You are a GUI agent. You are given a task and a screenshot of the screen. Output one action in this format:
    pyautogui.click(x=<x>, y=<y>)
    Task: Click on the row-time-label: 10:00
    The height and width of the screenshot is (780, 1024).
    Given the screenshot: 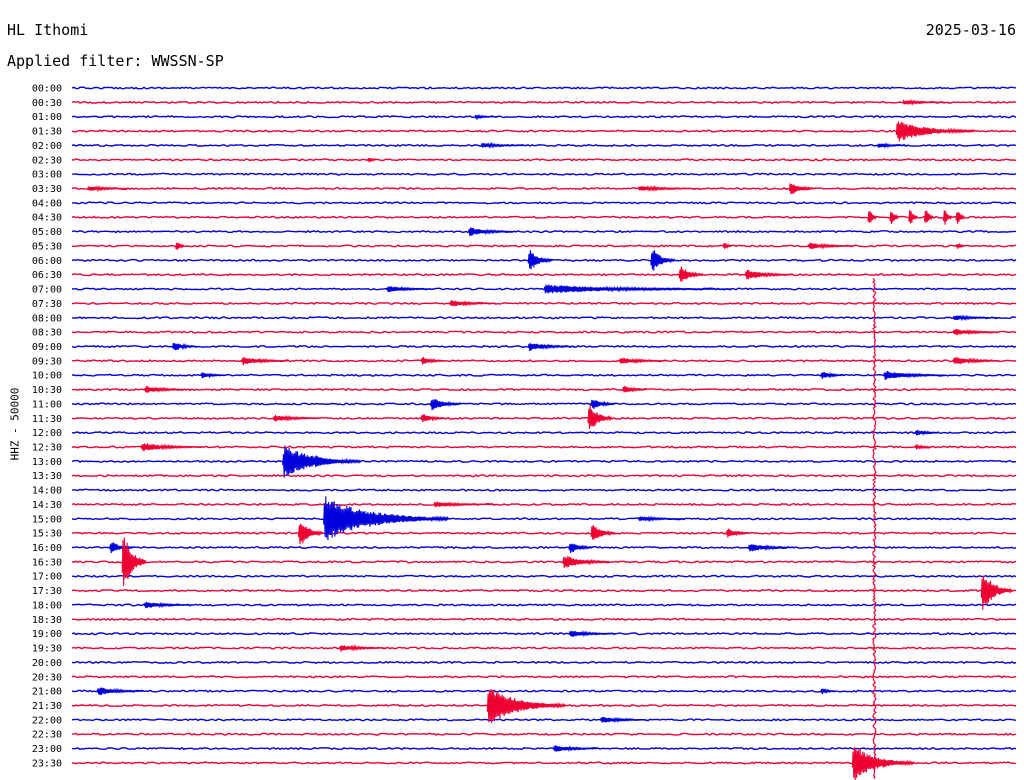 What is the action you would take?
    pyautogui.click(x=47, y=376)
    